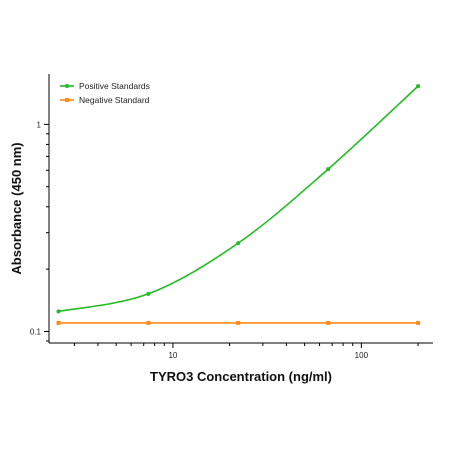 Image resolution: width=450 pixels, height=450 pixels. I want to click on x-tick-label: 100, so click(362, 355).